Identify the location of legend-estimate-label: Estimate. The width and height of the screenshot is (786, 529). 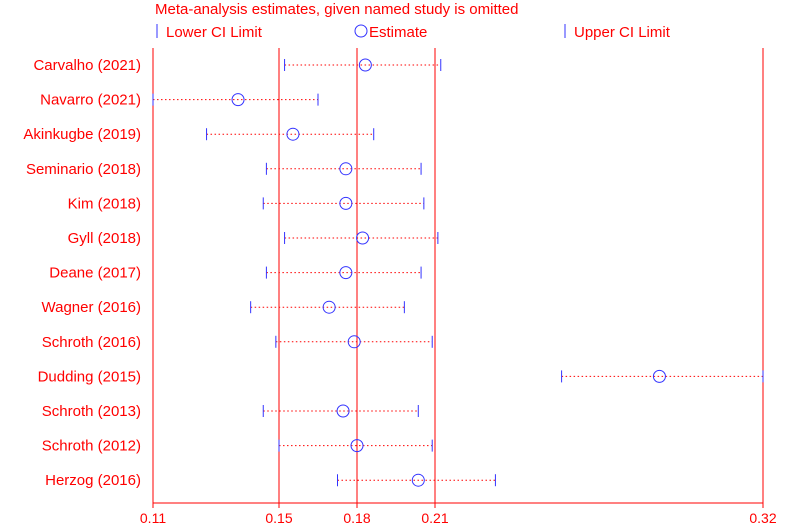
(398, 32).